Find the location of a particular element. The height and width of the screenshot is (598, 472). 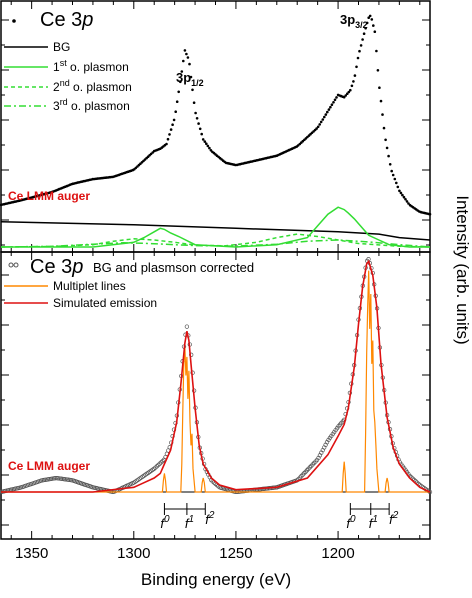

legend-label-bg: BG is located at coordinates (61, 47).